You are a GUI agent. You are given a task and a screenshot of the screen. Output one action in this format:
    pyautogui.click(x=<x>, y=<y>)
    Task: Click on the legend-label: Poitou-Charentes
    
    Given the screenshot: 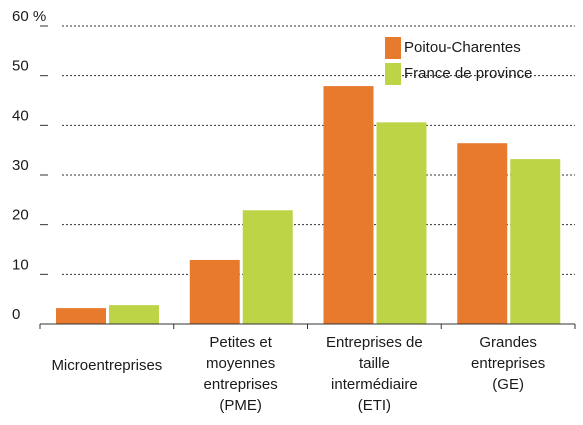 What is the action you would take?
    pyautogui.click(x=462, y=47)
    